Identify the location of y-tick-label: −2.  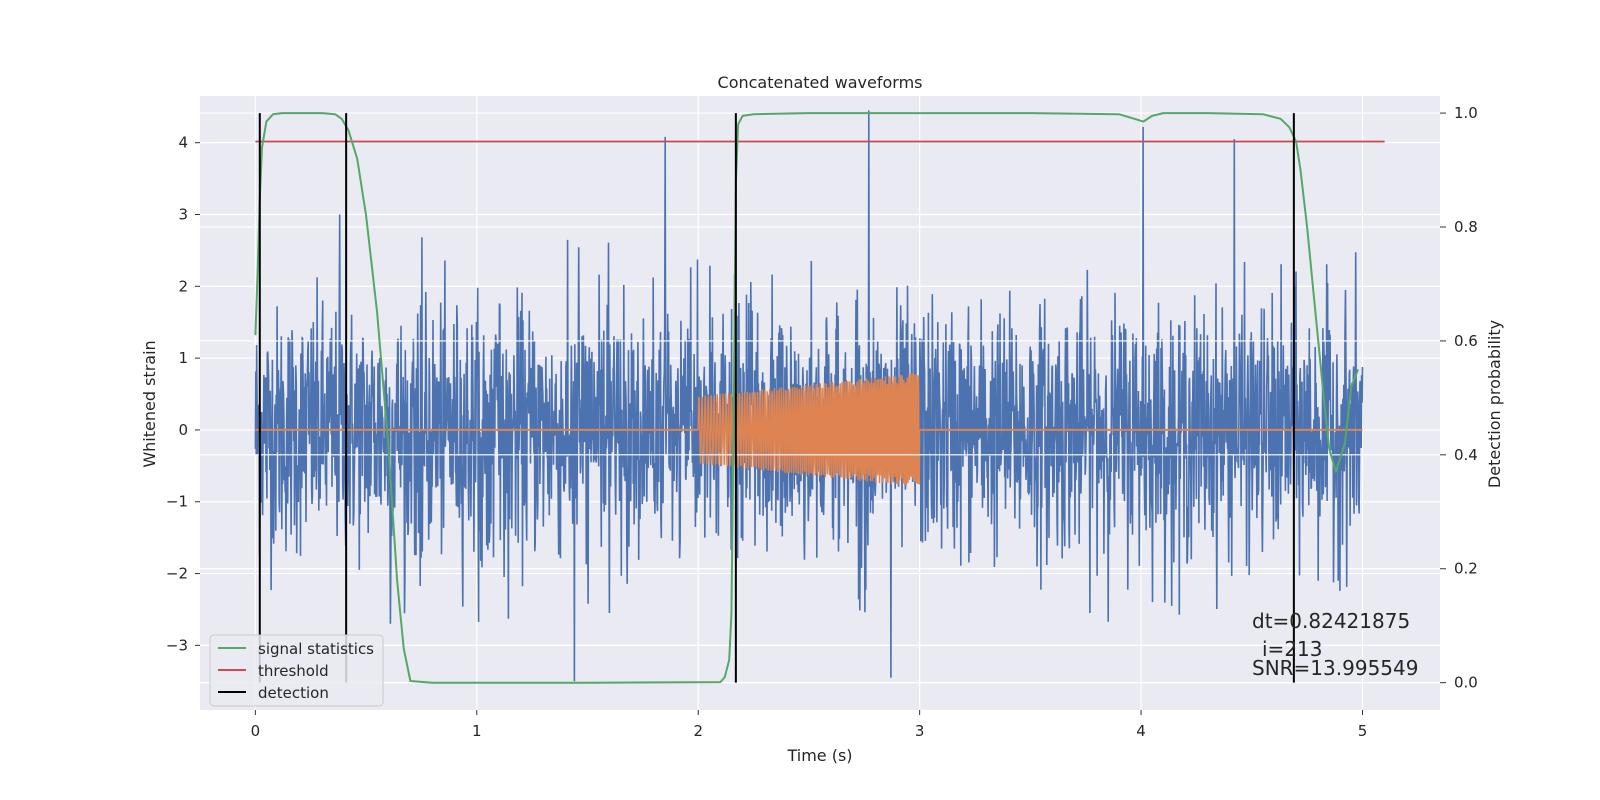
(177, 574).